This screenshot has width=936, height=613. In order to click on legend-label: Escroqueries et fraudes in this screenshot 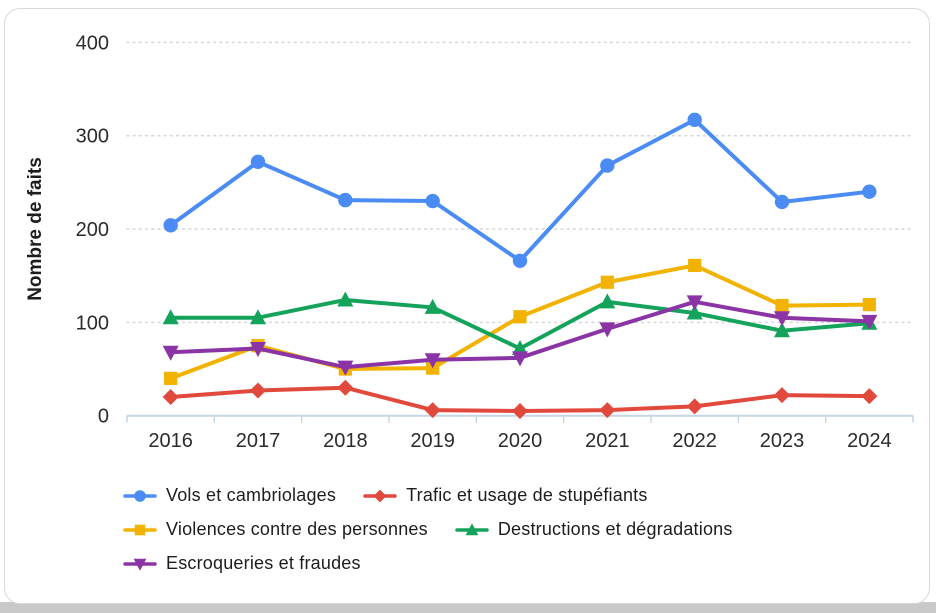, I will do `click(263, 563)`.